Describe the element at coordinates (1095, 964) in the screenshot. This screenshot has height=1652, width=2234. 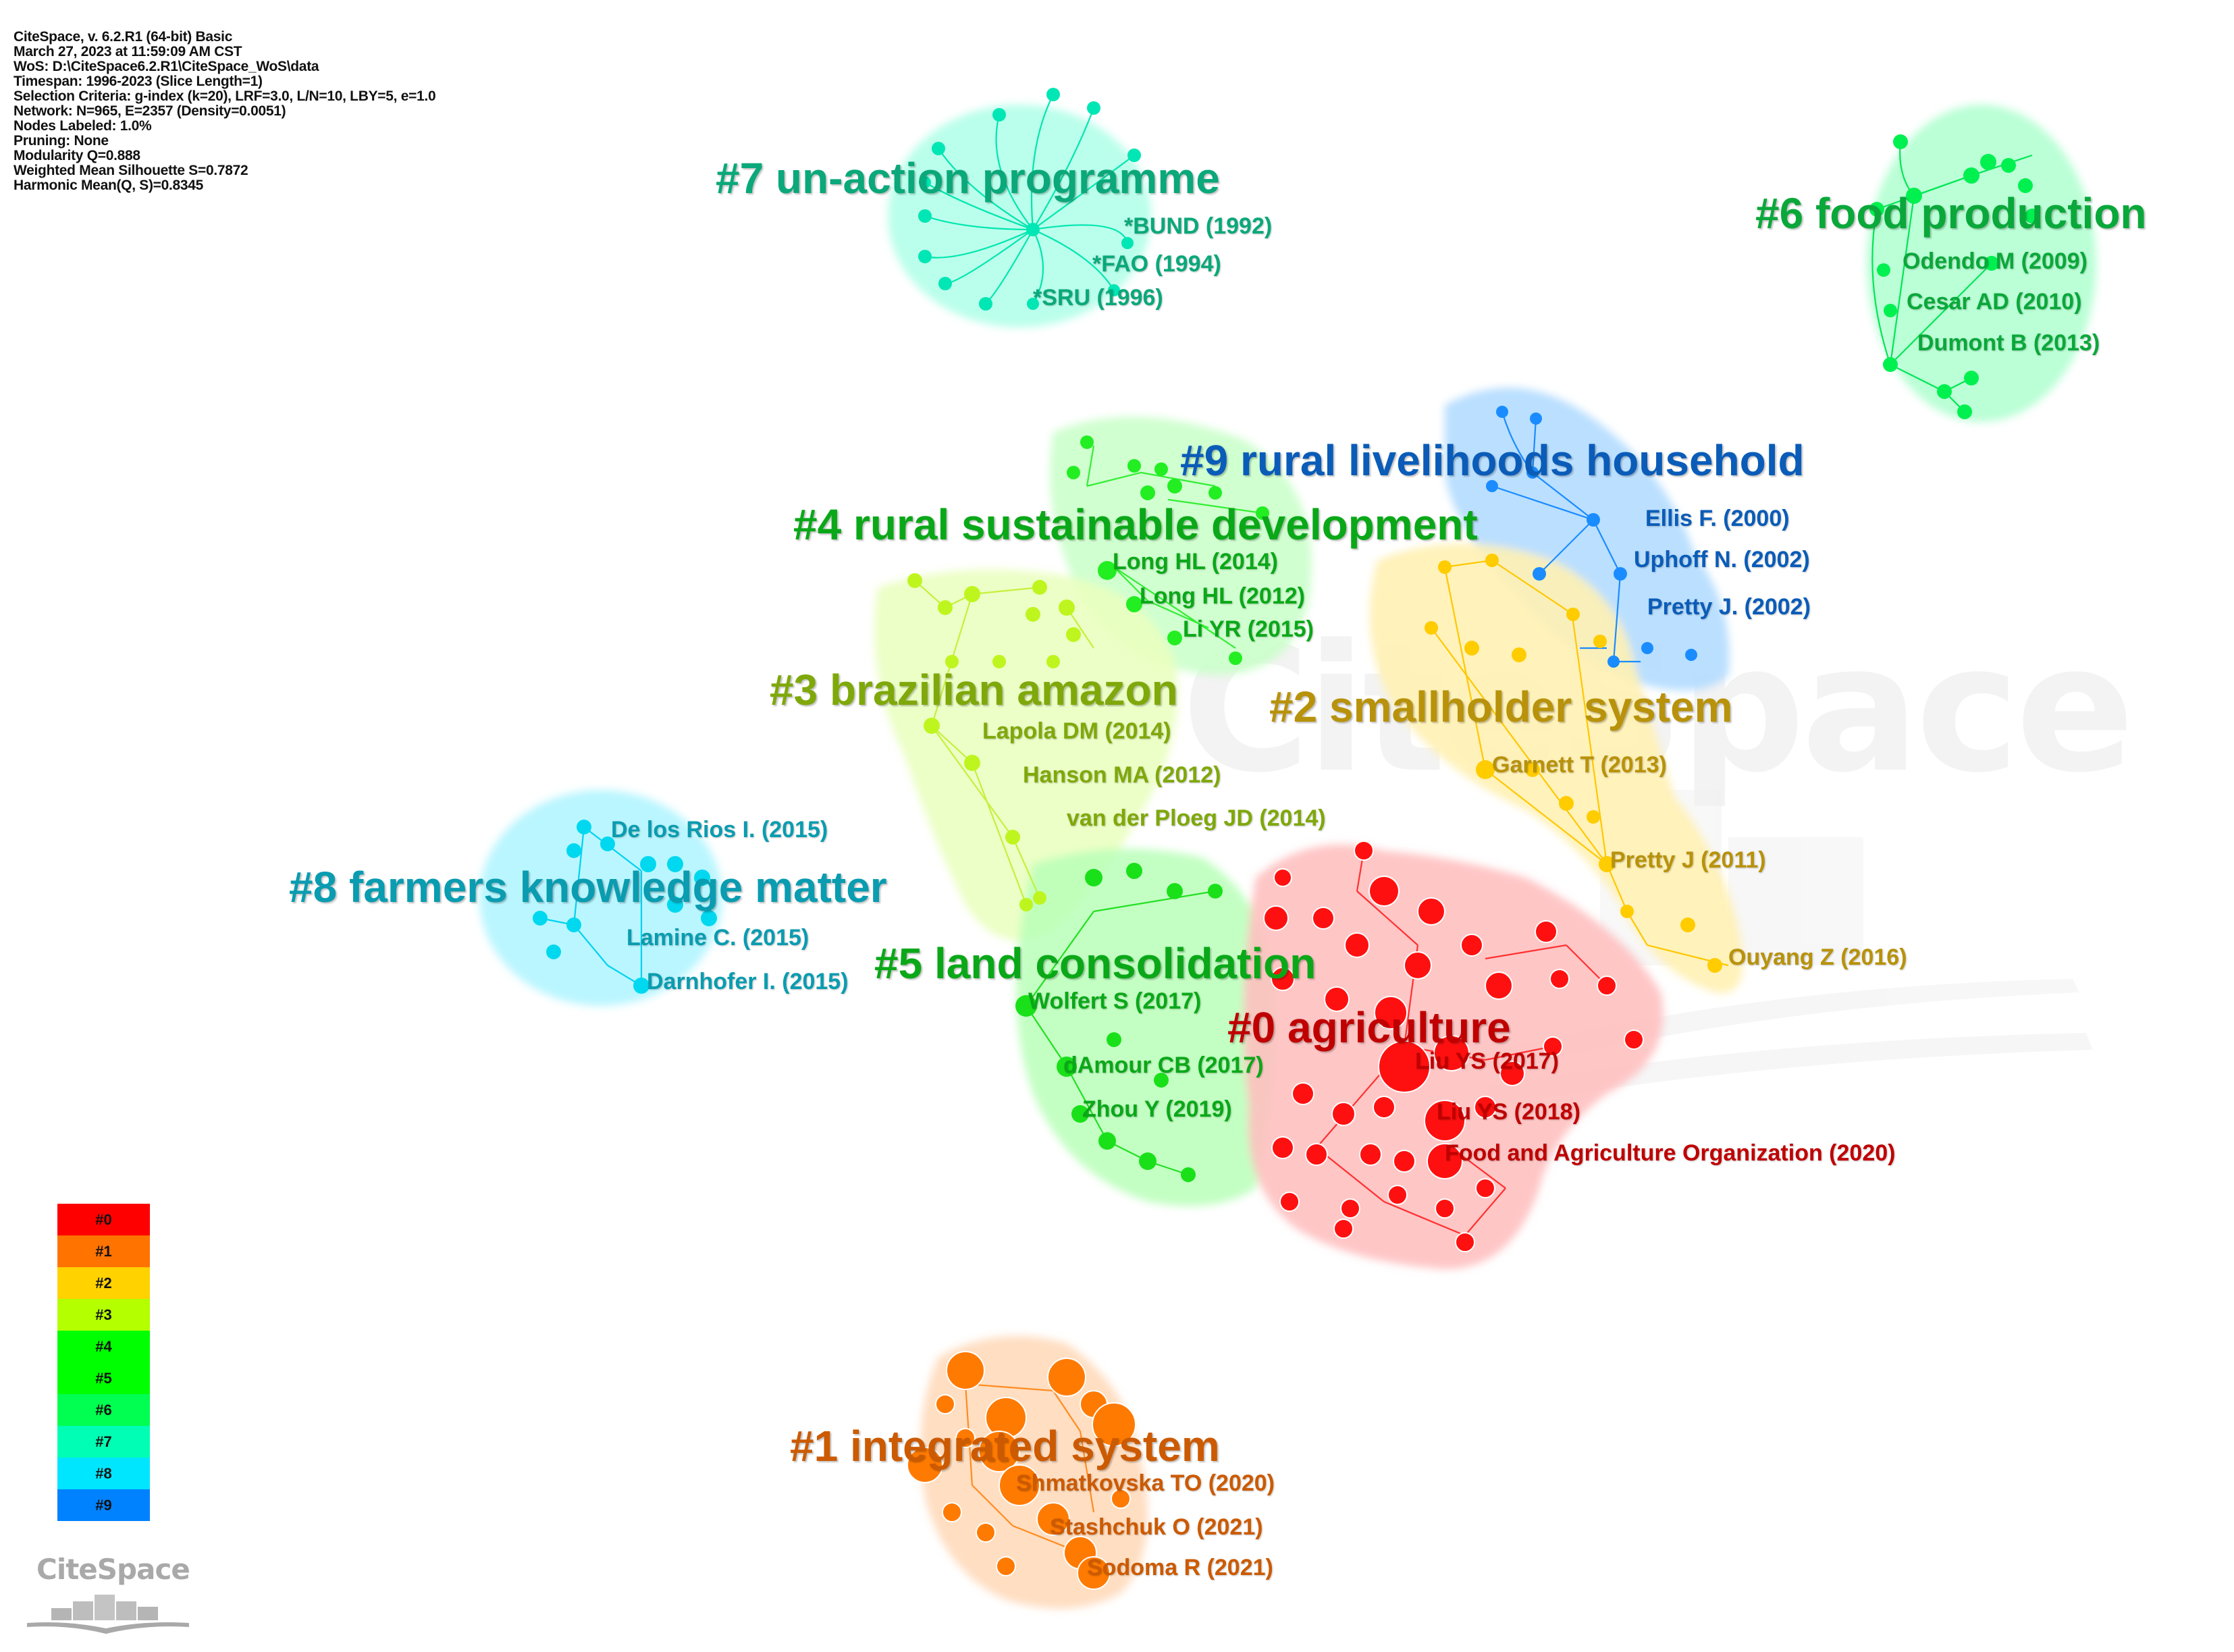
I see `cluster-label-5: #5 land consolidation` at that location.